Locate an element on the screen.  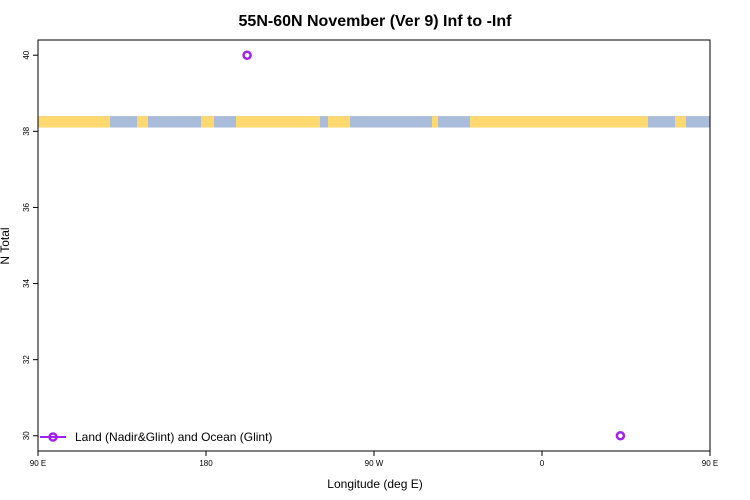
y-tick-label: 38 is located at coordinates (26, 130).